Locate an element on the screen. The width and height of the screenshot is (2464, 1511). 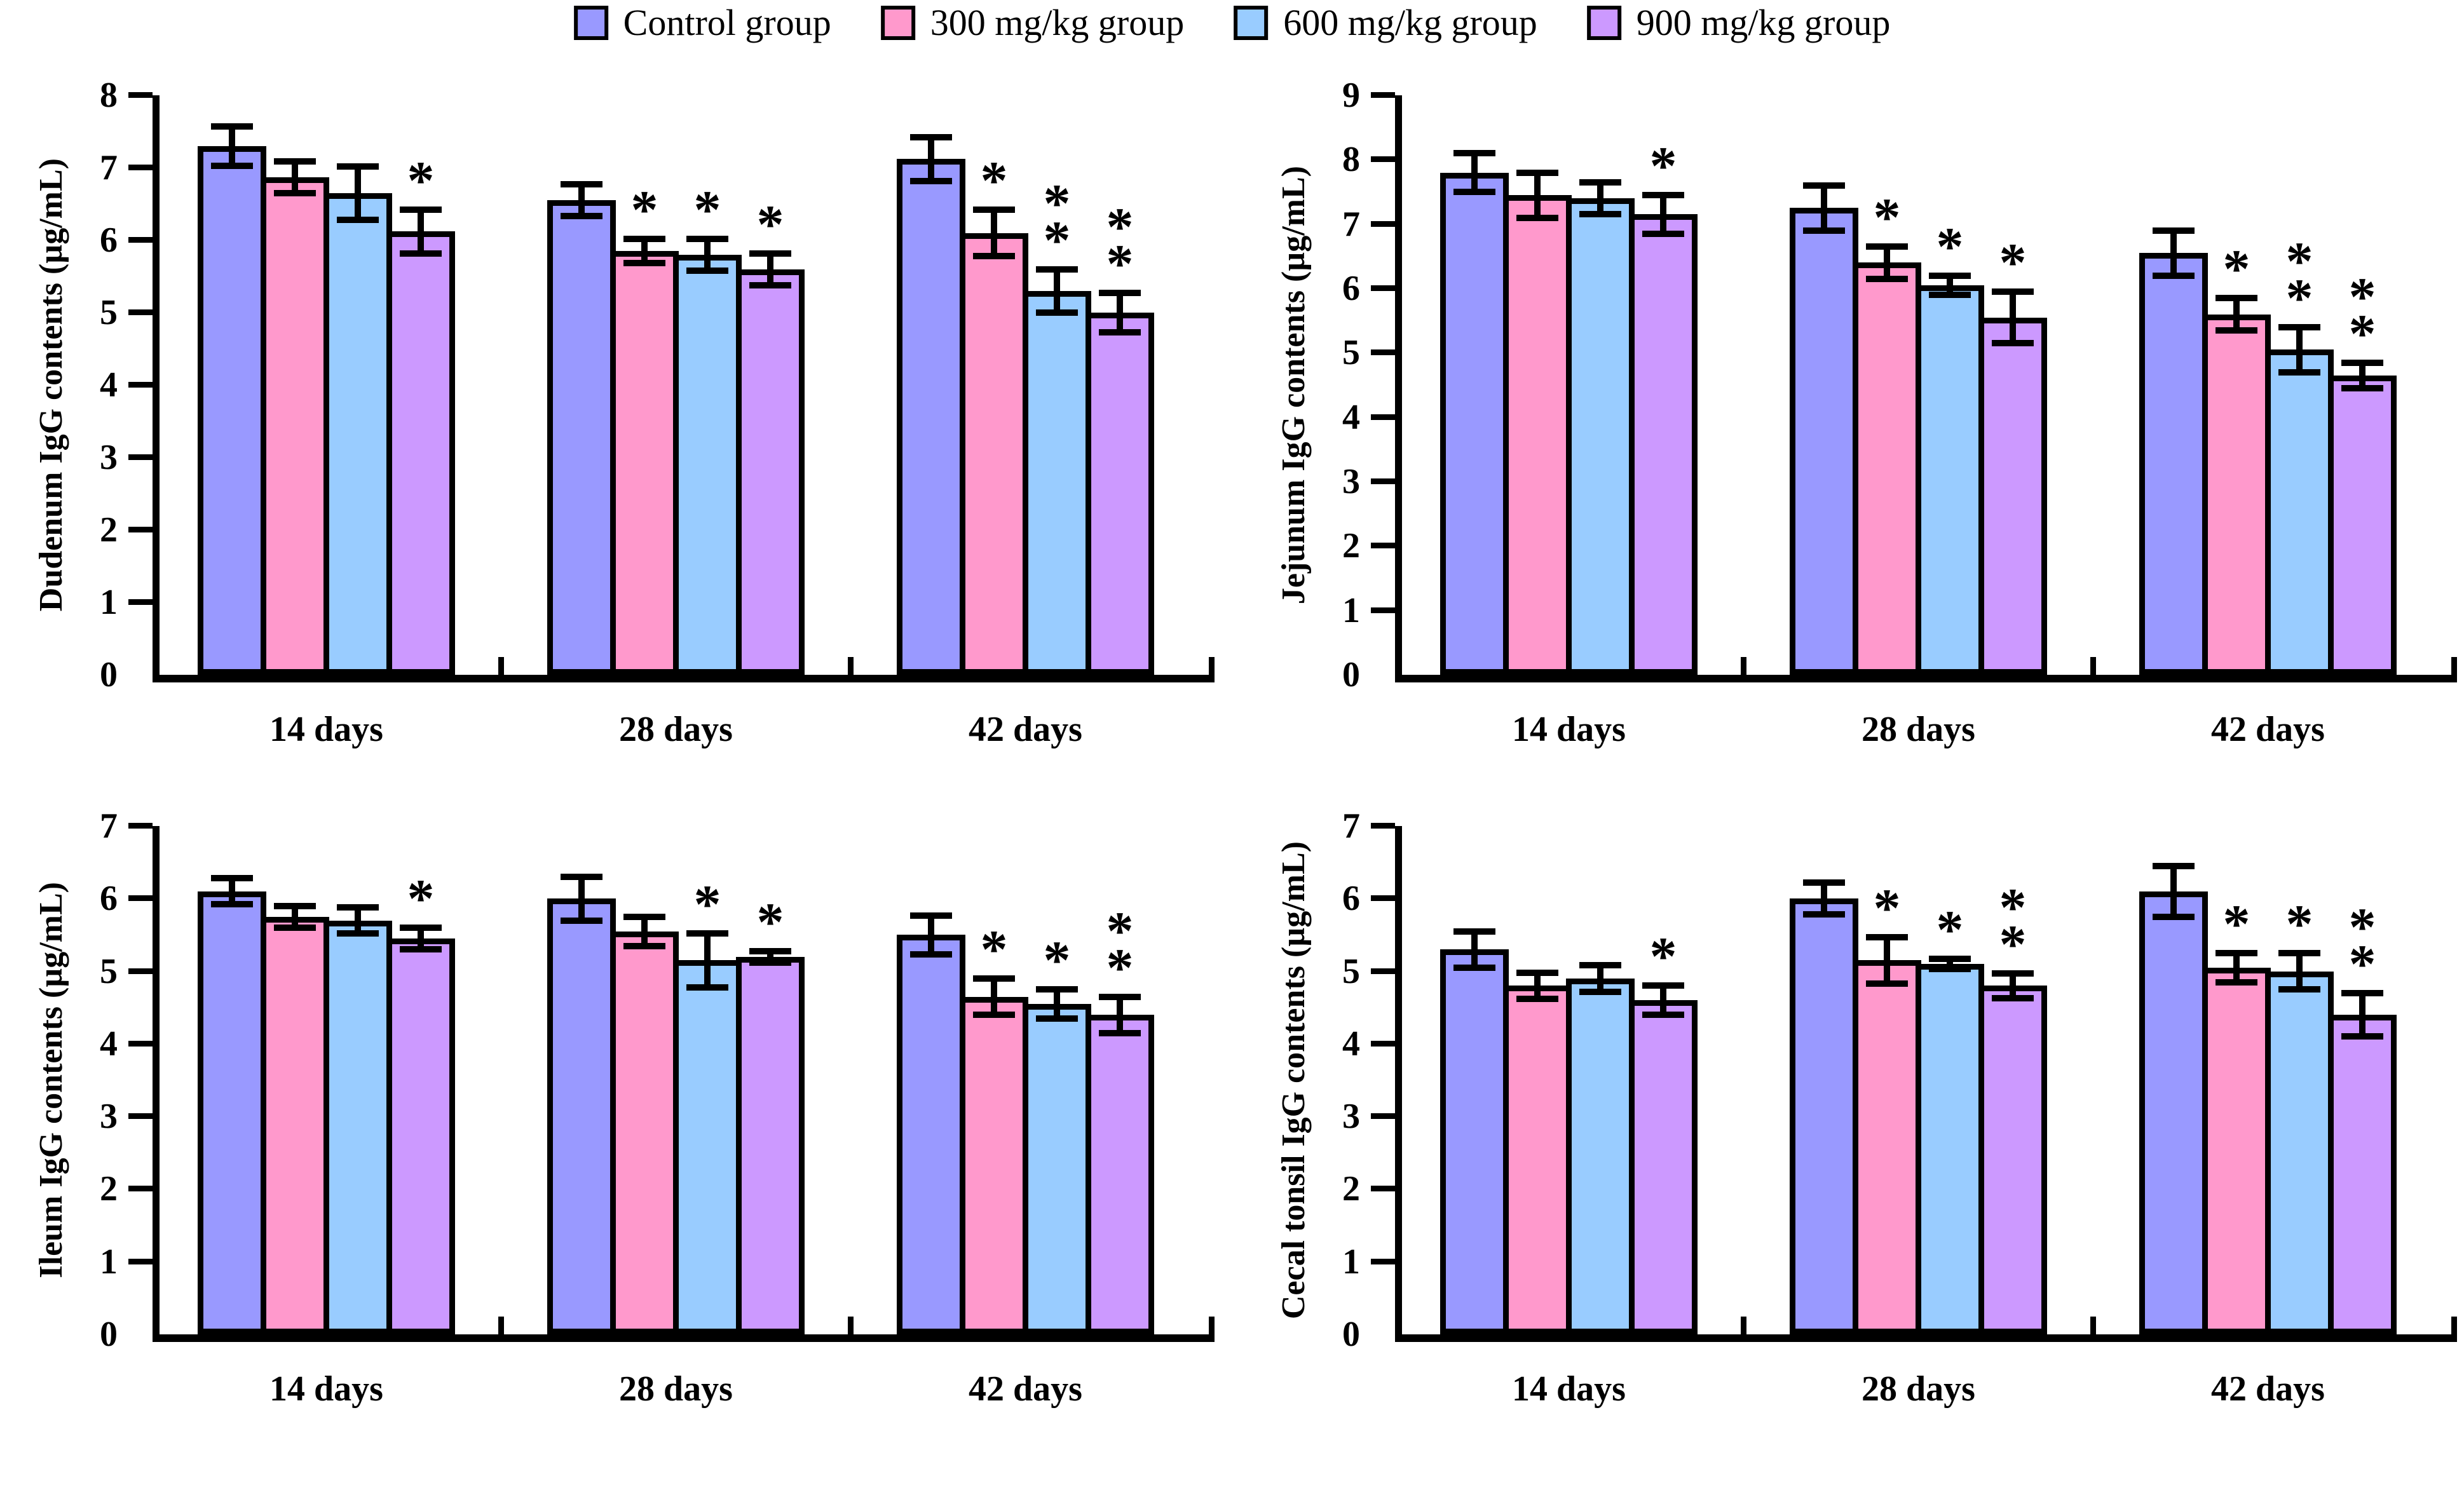
y-axis-title: Dudenum IgG contents (µg/mL) is located at coordinates (50, 385).